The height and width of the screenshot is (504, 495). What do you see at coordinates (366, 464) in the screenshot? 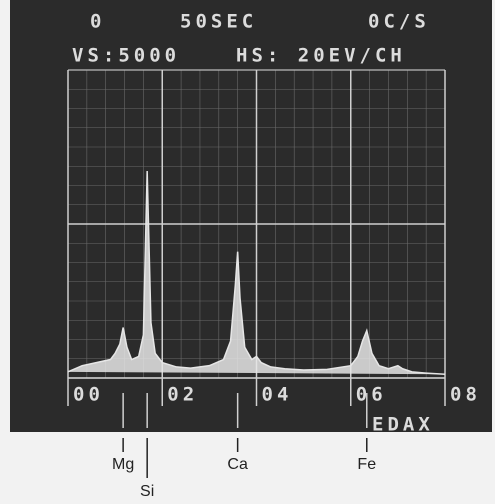
I see `marker-label: Fe` at bounding box center [366, 464].